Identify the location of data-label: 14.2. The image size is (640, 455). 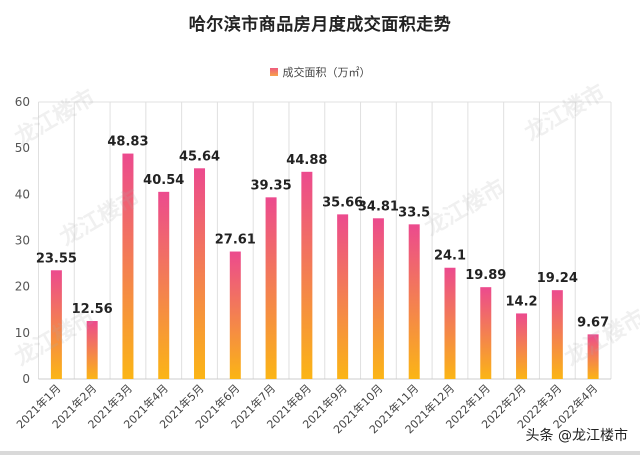
(522, 301).